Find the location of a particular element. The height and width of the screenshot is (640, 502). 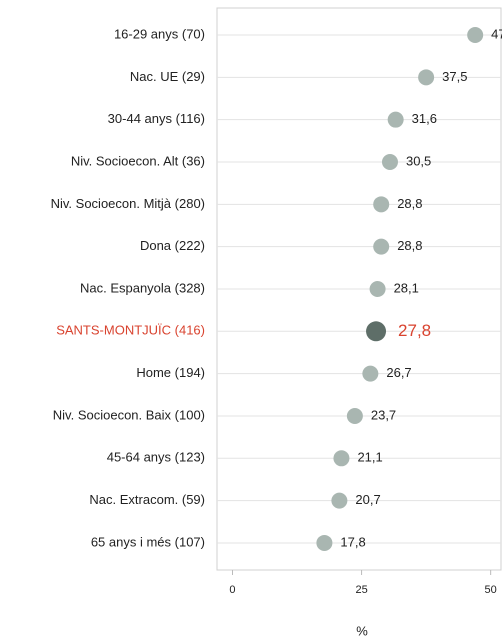

category-label: Niv. Socioecon. Baix (100) is located at coordinates (129, 414).